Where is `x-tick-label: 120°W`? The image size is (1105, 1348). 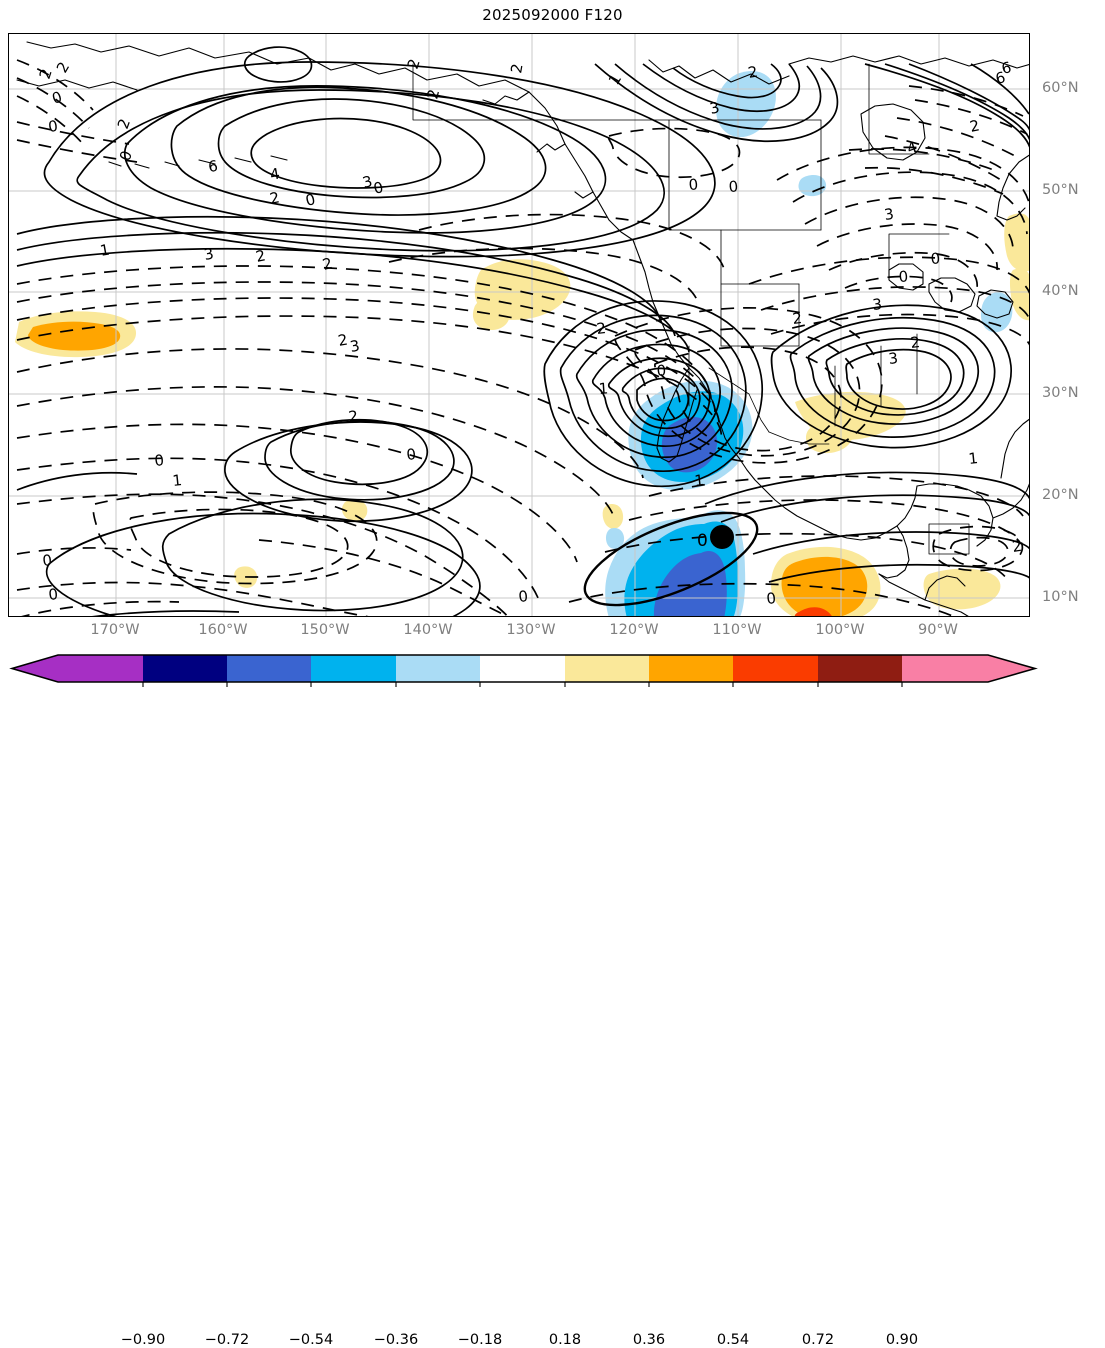
x-tick-label: 120°W is located at coordinates (634, 630).